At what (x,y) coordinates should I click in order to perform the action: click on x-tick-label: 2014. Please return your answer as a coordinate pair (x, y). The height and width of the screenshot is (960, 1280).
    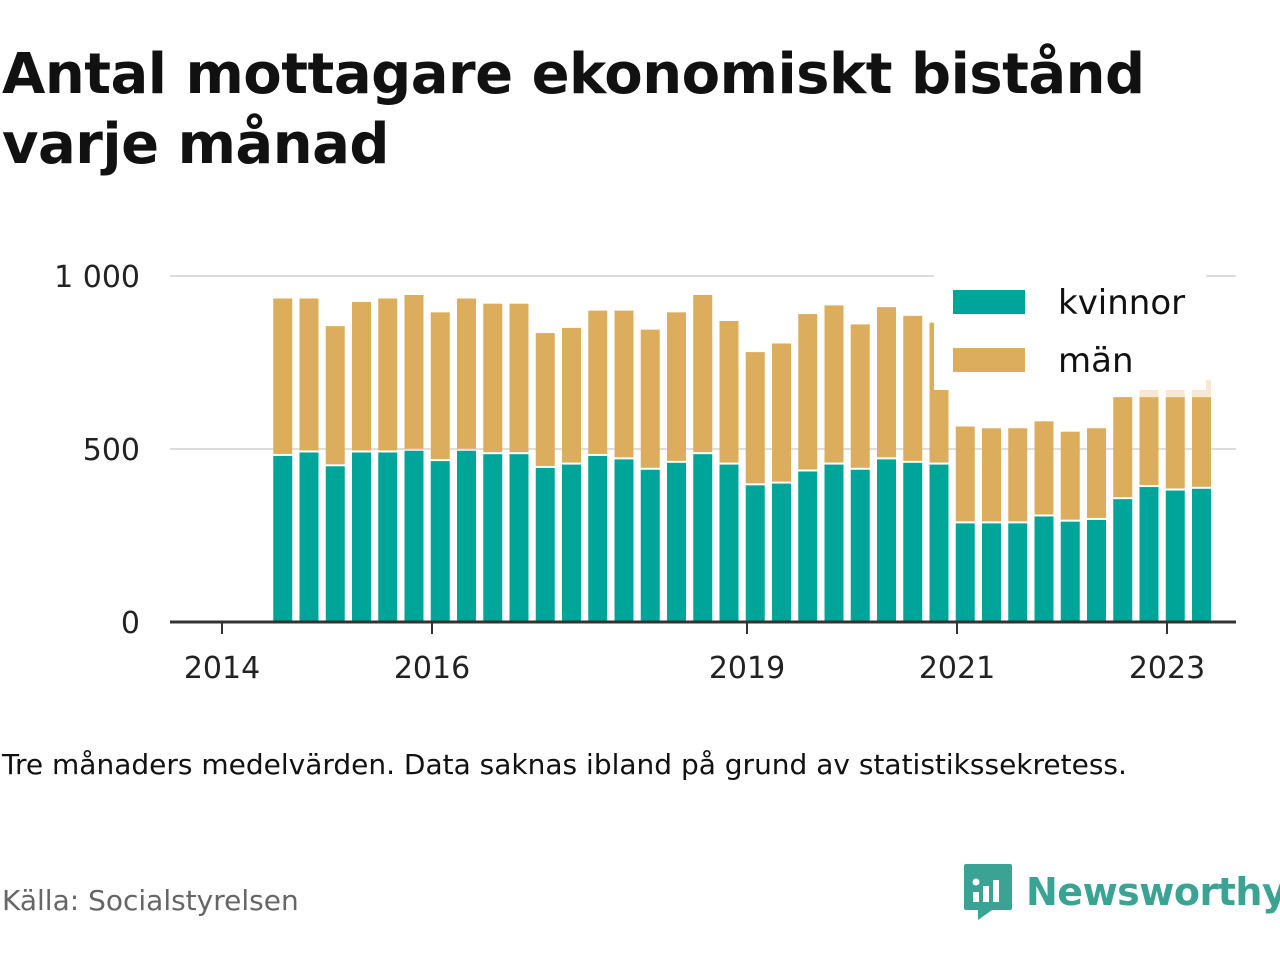
    Looking at the image, I should click on (222, 668).